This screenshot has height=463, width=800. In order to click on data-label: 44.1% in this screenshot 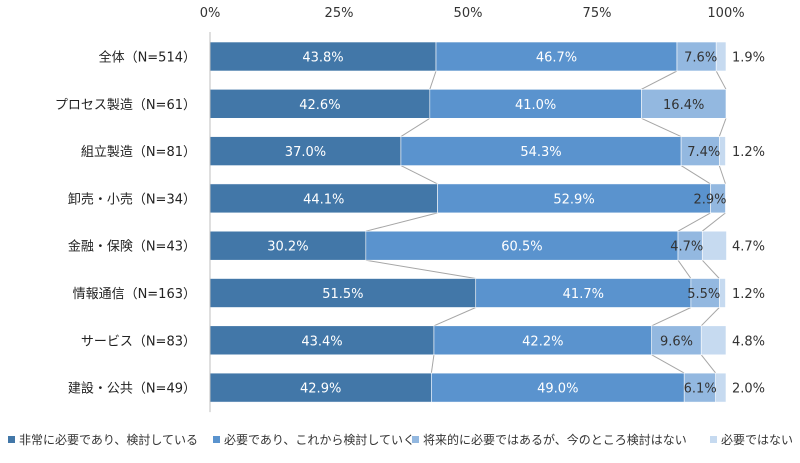, I will do `click(323, 199)`.